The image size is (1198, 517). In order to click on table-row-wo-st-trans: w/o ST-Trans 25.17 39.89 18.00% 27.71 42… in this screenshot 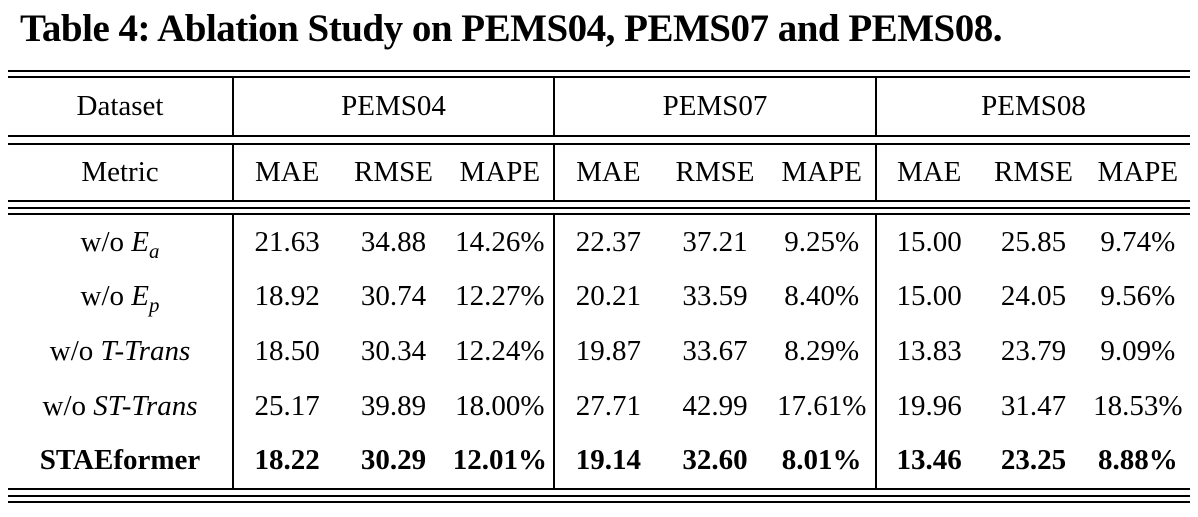, I will do `click(599, 406)`.